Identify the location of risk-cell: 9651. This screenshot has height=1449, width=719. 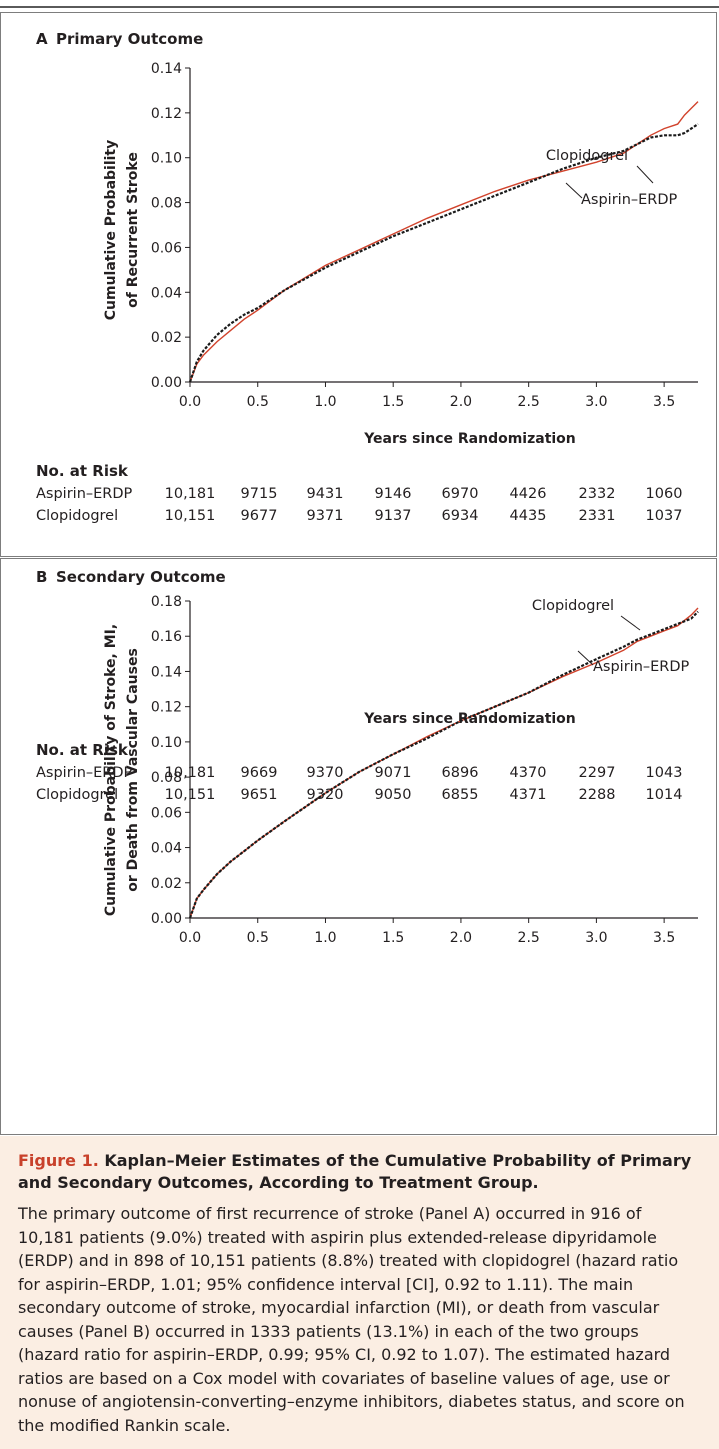
(259, 795).